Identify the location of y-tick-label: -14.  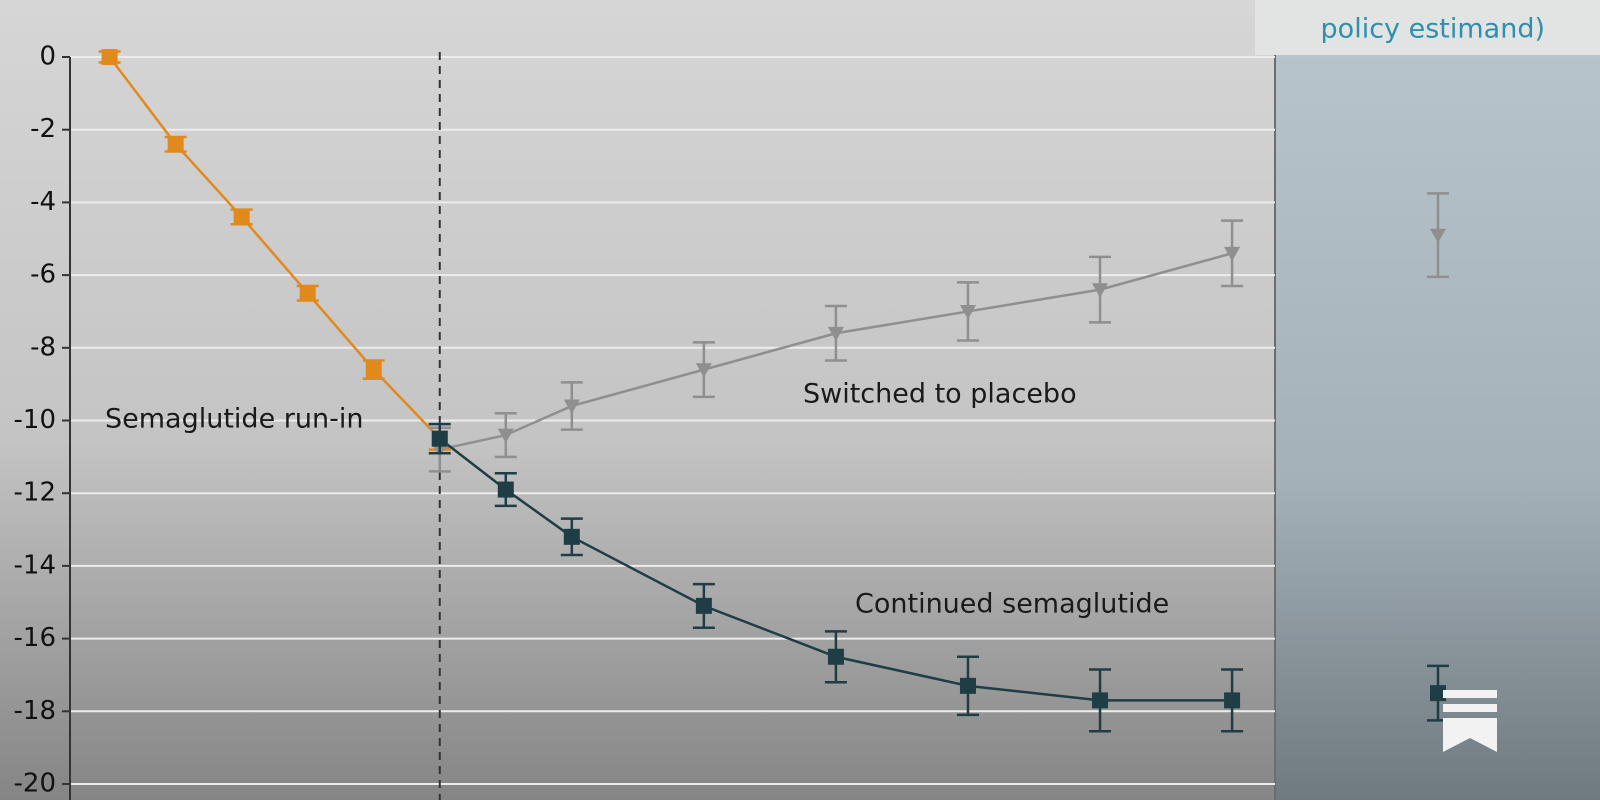
(35, 565).